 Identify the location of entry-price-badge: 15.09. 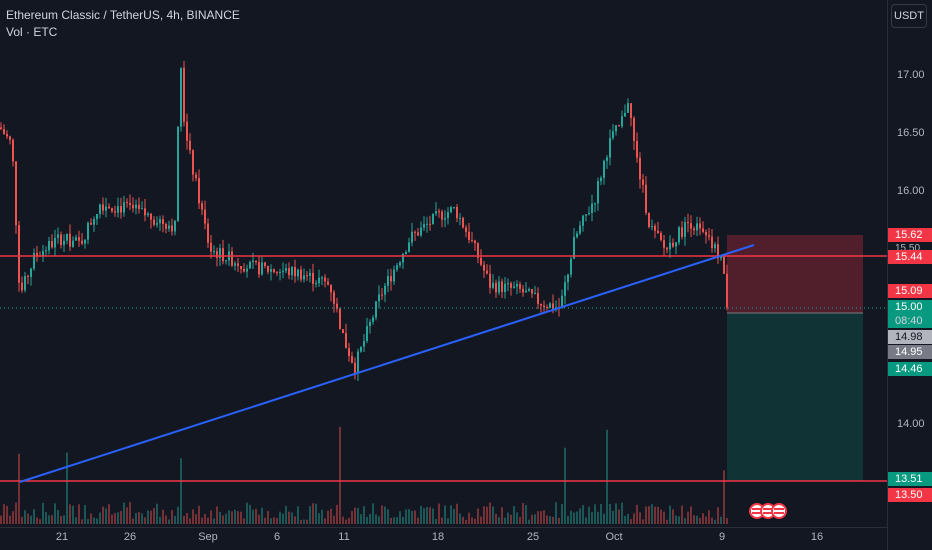
(910, 291).